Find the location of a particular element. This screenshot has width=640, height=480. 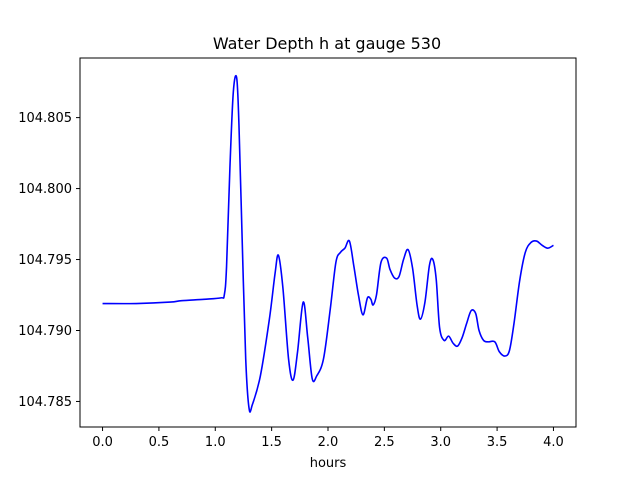

x-axis-label: hours is located at coordinates (328, 463).